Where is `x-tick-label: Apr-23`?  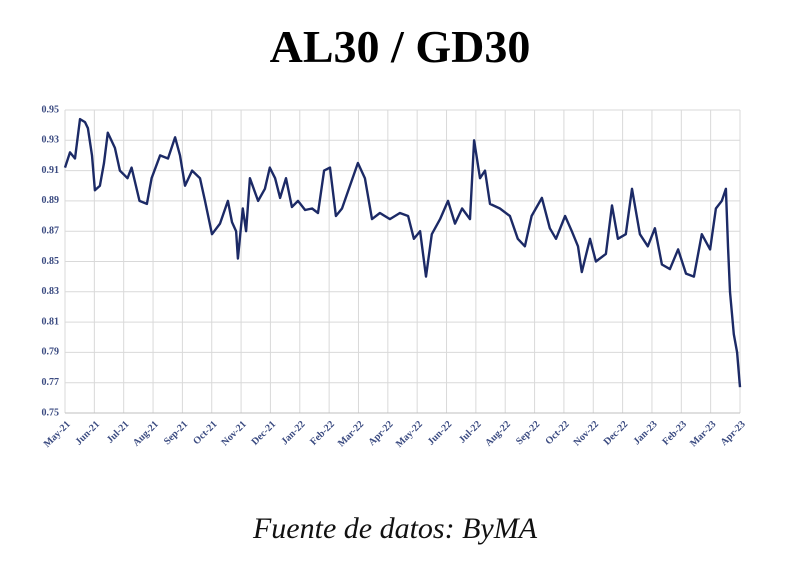
x-tick-label: Apr-23 is located at coordinates (733, 433).